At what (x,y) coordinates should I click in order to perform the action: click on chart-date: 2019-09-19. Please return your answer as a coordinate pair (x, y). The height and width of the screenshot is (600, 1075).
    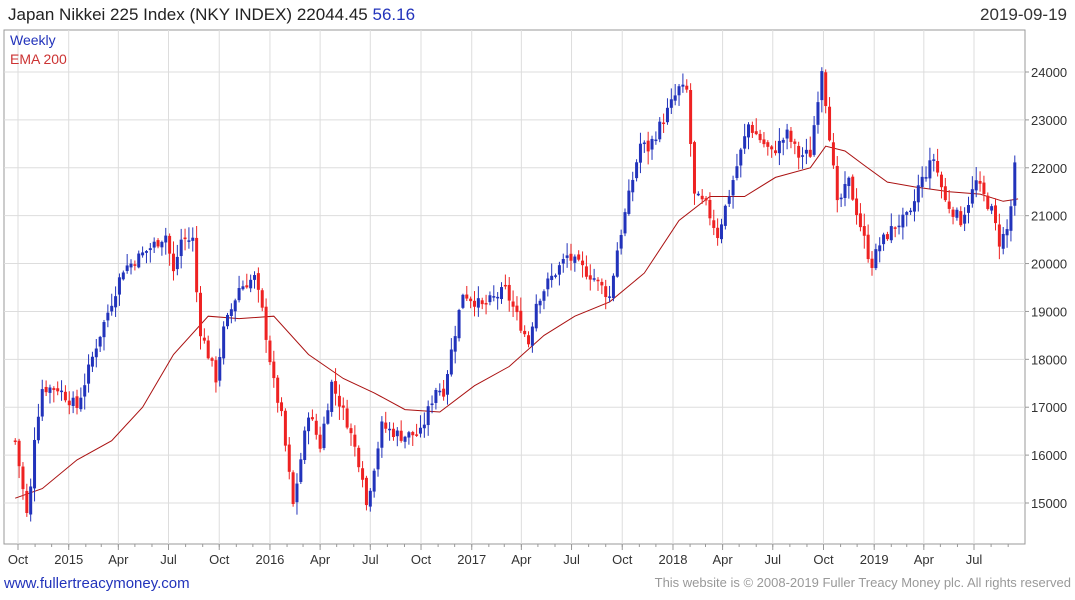
    Looking at the image, I should click on (1023, 14).